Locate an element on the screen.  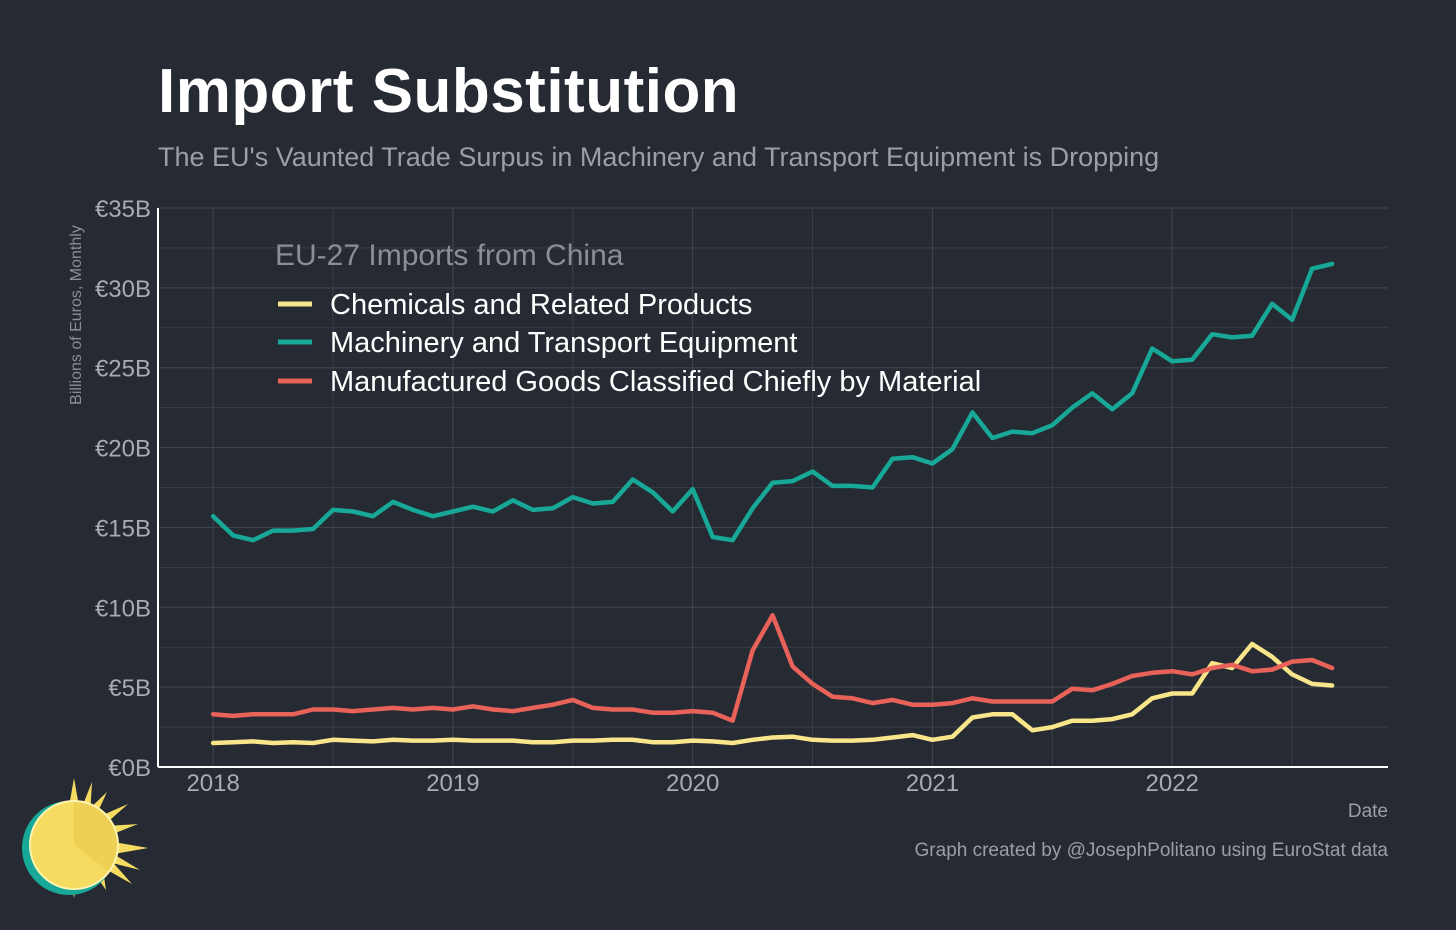
y-tick-label: €15B is located at coordinates (123, 528).